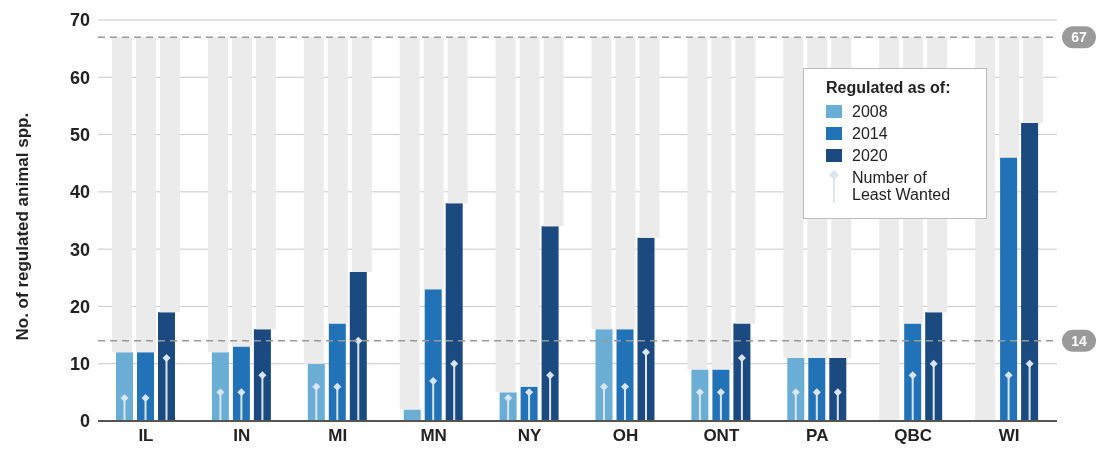  I want to click on x-tick-label: IL, so click(146, 436).